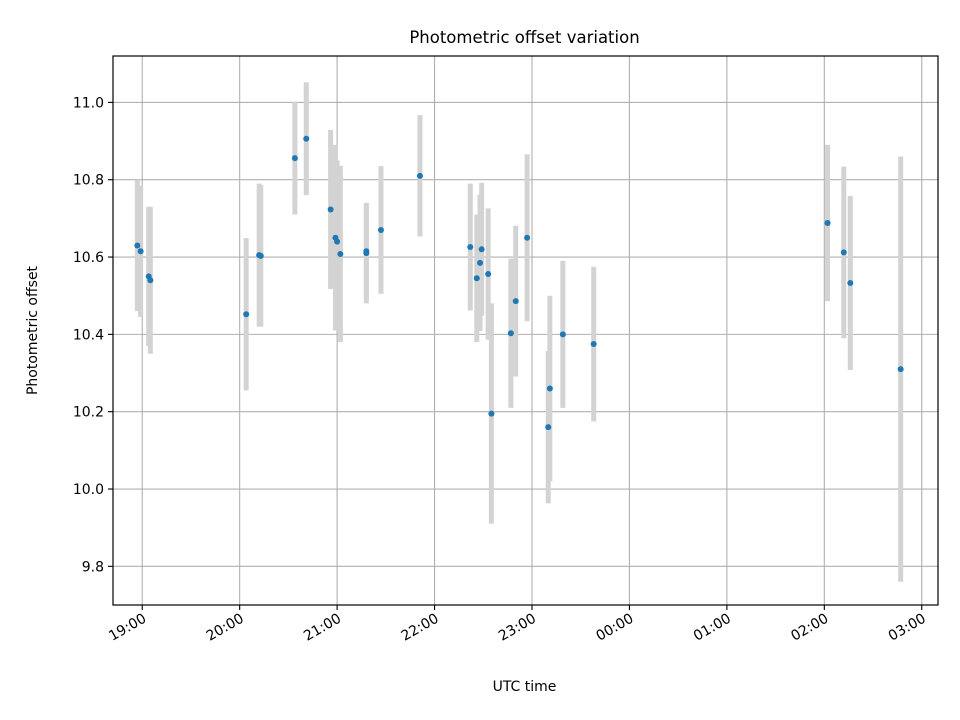 The width and height of the screenshot is (960, 720). Describe the element at coordinates (88, 335) in the screenshot. I see `y-tick-label: 10.4` at that location.